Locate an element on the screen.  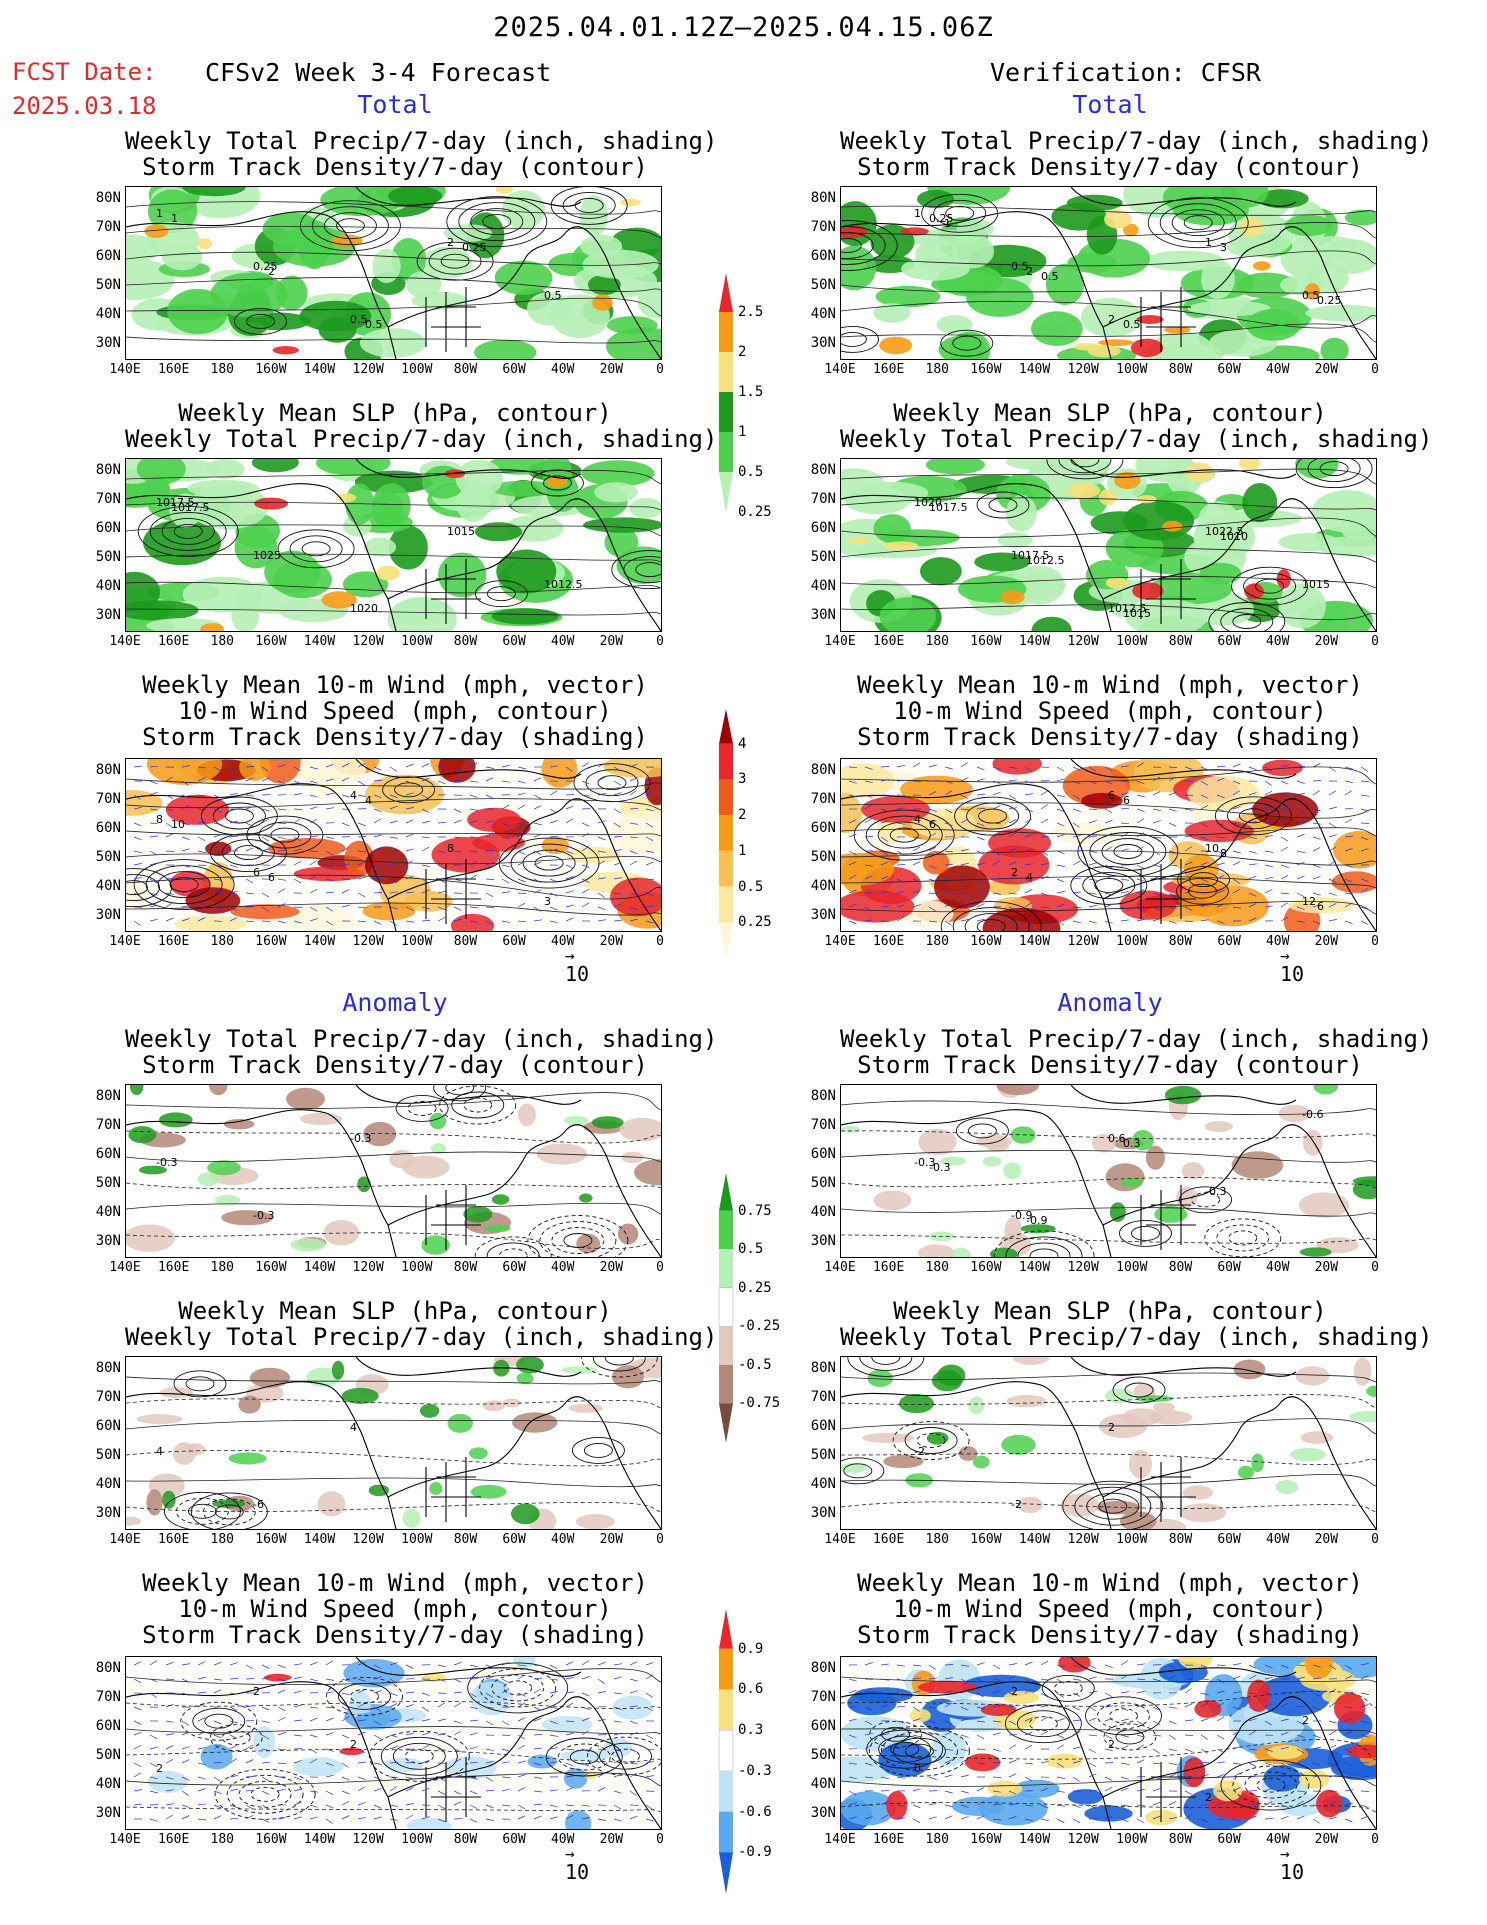
colorbar-label: -0.6 is located at coordinates (755, 1811).